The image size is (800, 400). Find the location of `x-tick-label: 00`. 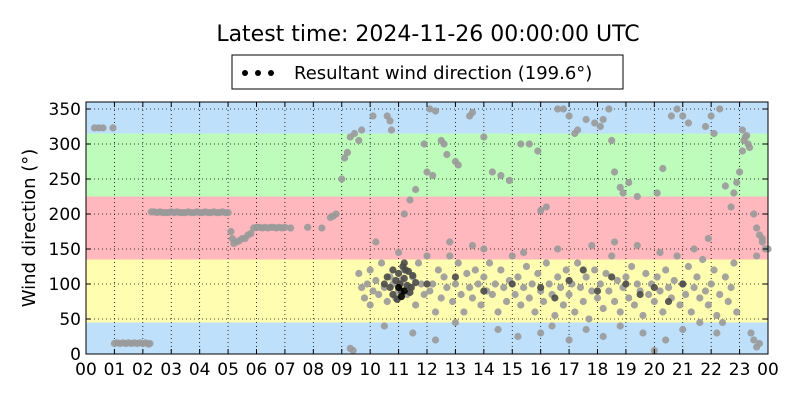

x-tick-label: 00 is located at coordinates (86, 370).